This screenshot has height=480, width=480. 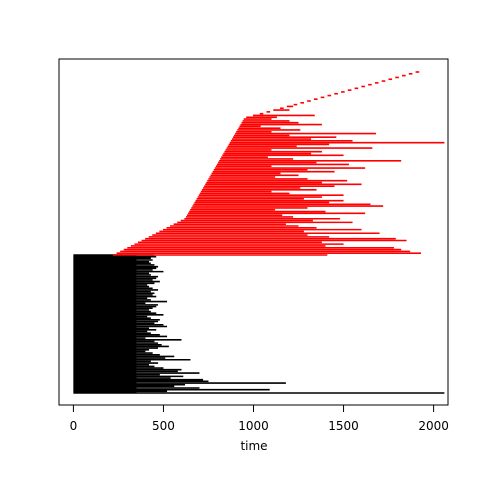 I want to click on x-tick-label: 0, so click(x=74, y=426).